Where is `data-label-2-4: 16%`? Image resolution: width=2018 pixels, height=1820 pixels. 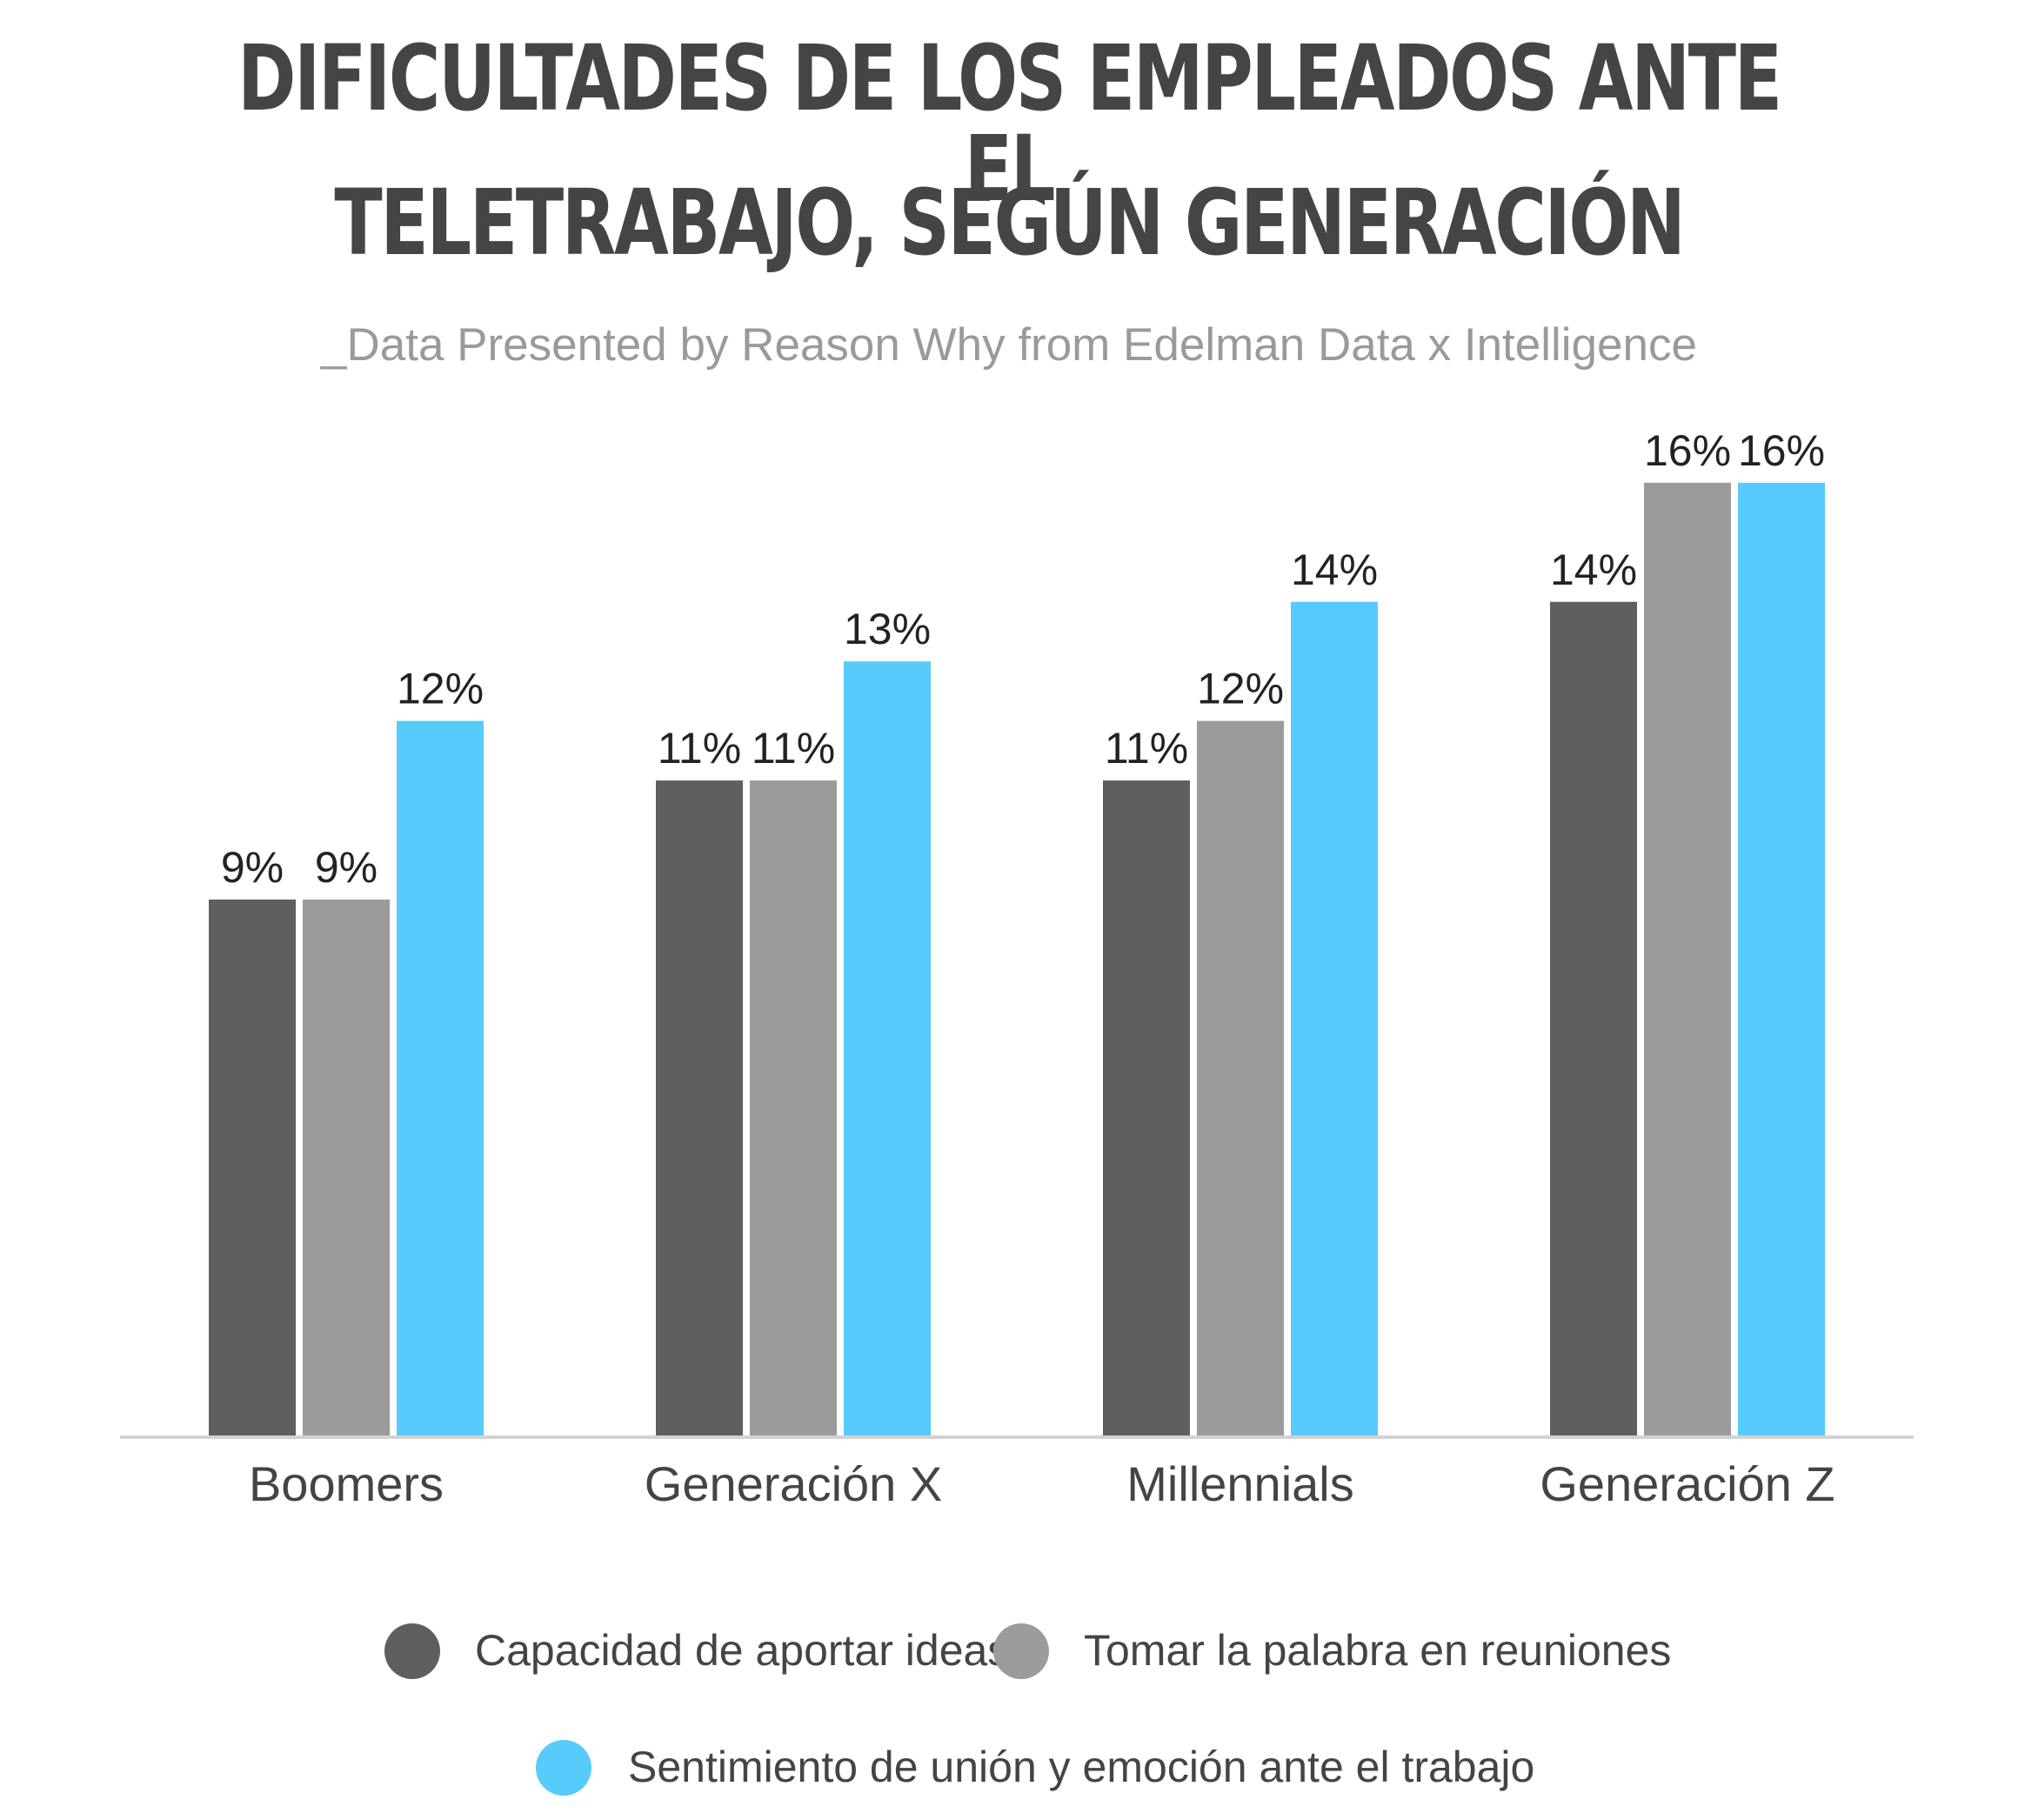 data-label-2-4: 16% is located at coordinates (1687, 451).